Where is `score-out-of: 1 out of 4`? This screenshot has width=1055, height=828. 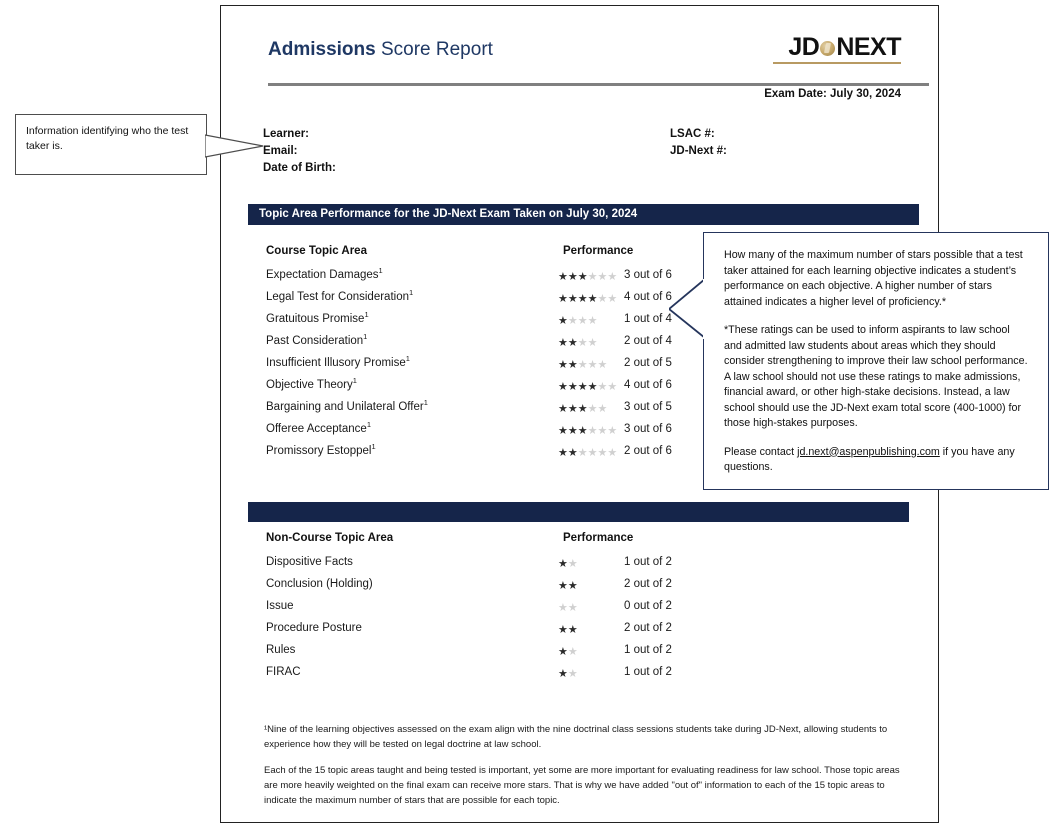 score-out-of: 1 out of 4 is located at coordinates (648, 319).